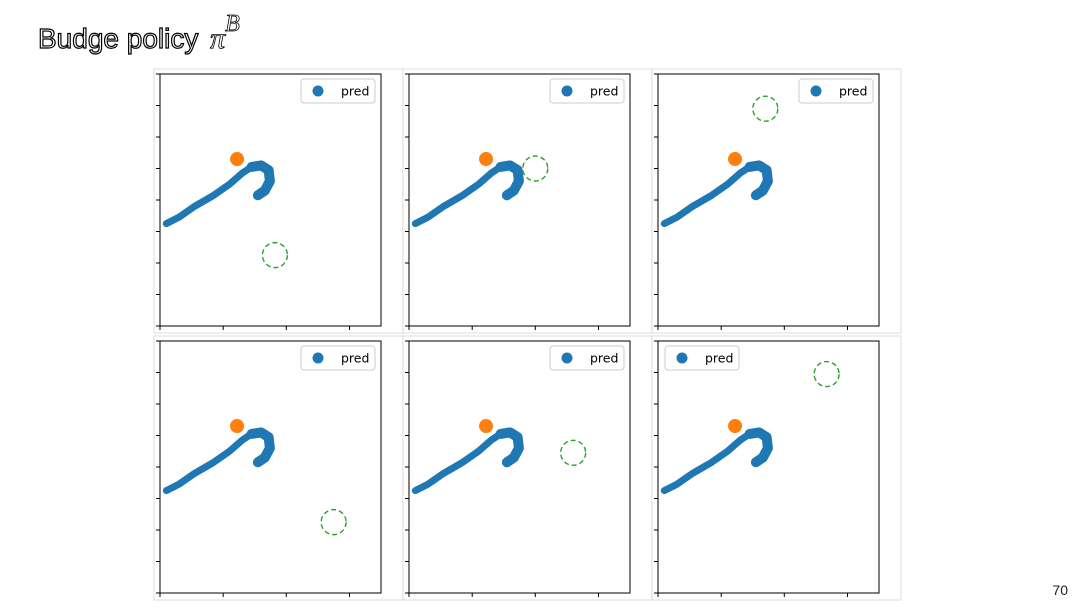 This screenshot has width=1080, height=608. Describe the element at coordinates (118, 38) in the screenshot. I see `title-text: Budge policy` at that location.